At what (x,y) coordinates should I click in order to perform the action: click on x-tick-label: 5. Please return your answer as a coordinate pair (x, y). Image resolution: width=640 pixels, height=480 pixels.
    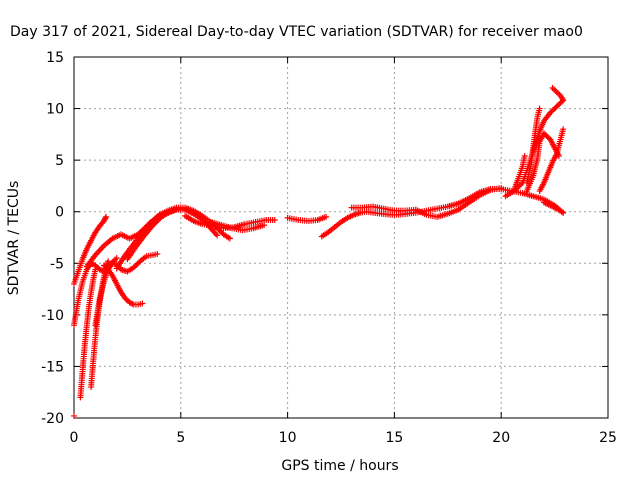
    Looking at the image, I should click on (180, 438).